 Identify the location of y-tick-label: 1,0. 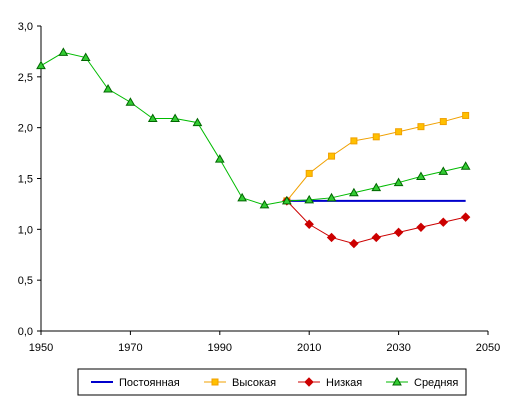
(25, 230).